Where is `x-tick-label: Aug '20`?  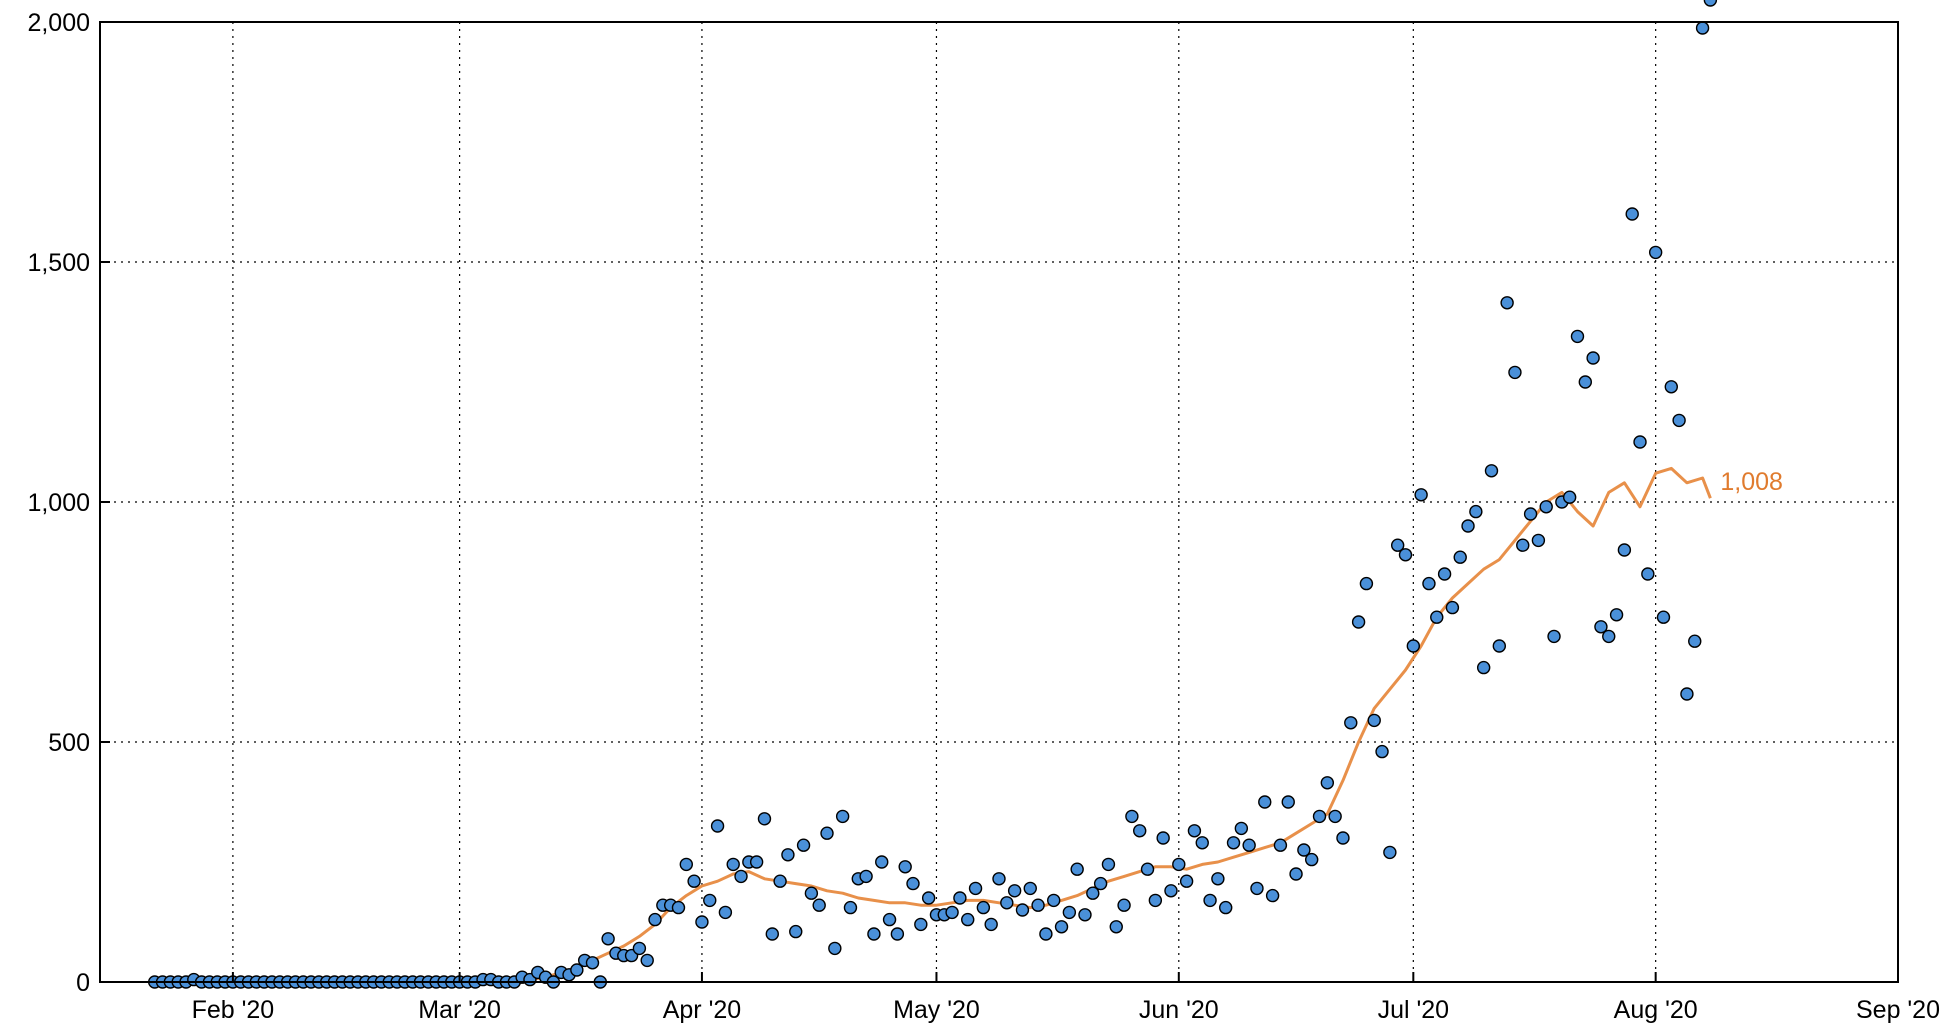
x-tick-label: Aug '20 is located at coordinates (1656, 1010).